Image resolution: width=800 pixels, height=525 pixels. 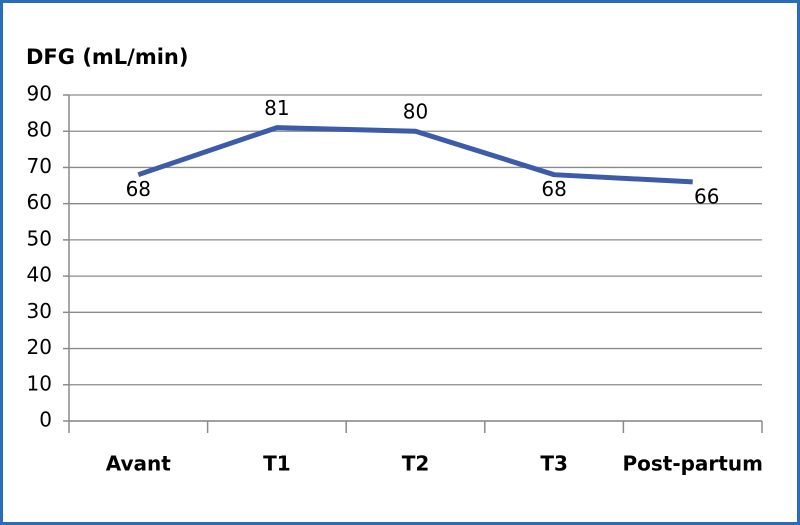 What do you see at coordinates (415, 112) in the screenshot?
I see `data-label: 80` at bounding box center [415, 112].